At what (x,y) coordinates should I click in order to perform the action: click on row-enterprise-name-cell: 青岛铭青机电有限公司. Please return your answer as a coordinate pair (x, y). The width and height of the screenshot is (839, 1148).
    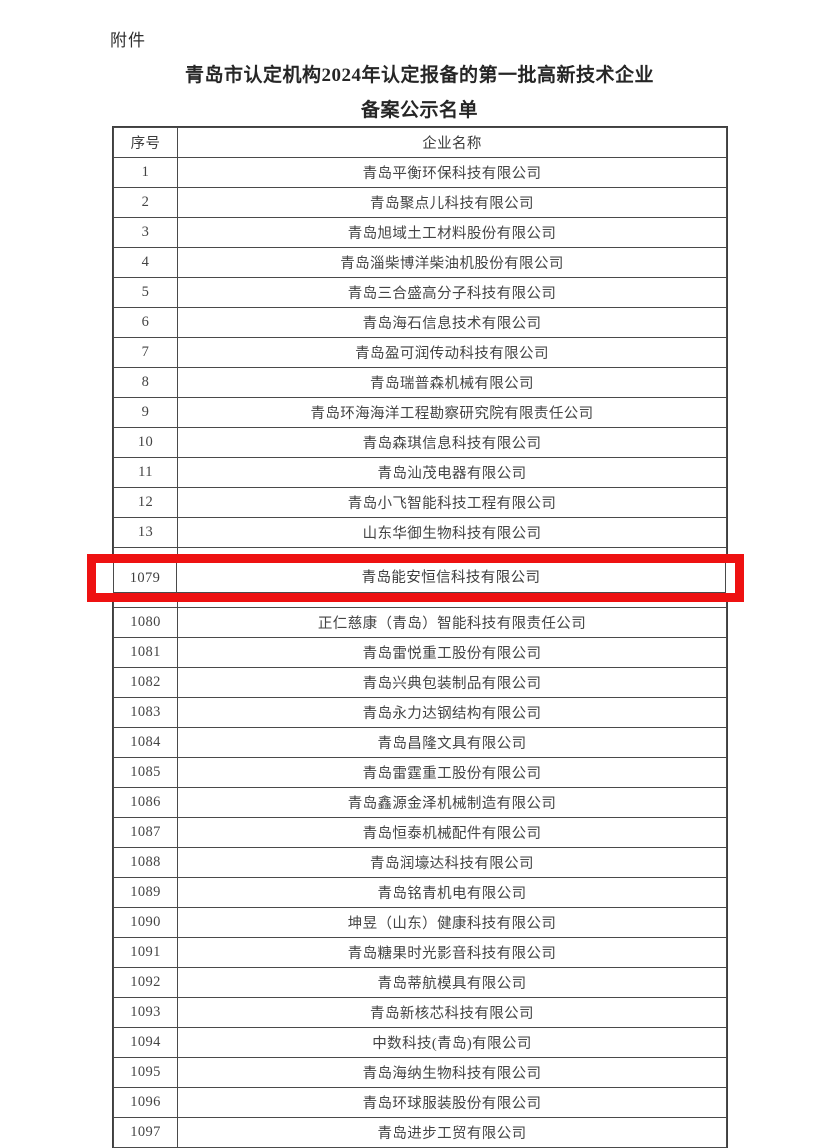
    Looking at the image, I should click on (452, 892).